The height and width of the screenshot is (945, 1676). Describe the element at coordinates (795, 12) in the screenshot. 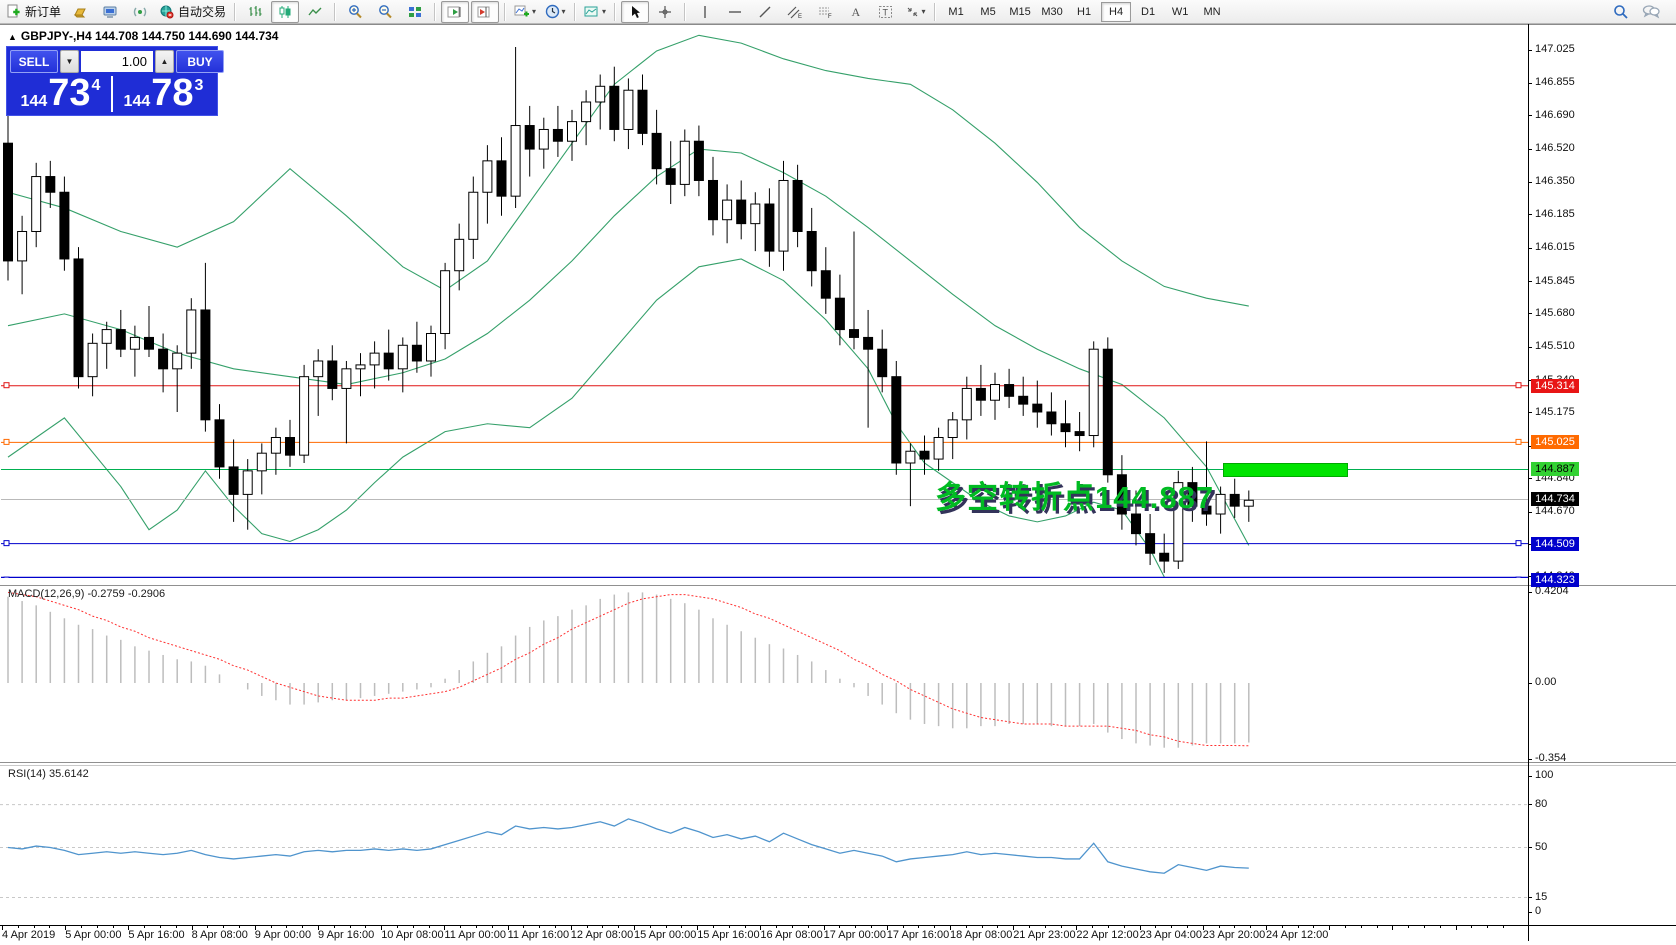

I see `equidistant-channel-tool-button: E` at that location.